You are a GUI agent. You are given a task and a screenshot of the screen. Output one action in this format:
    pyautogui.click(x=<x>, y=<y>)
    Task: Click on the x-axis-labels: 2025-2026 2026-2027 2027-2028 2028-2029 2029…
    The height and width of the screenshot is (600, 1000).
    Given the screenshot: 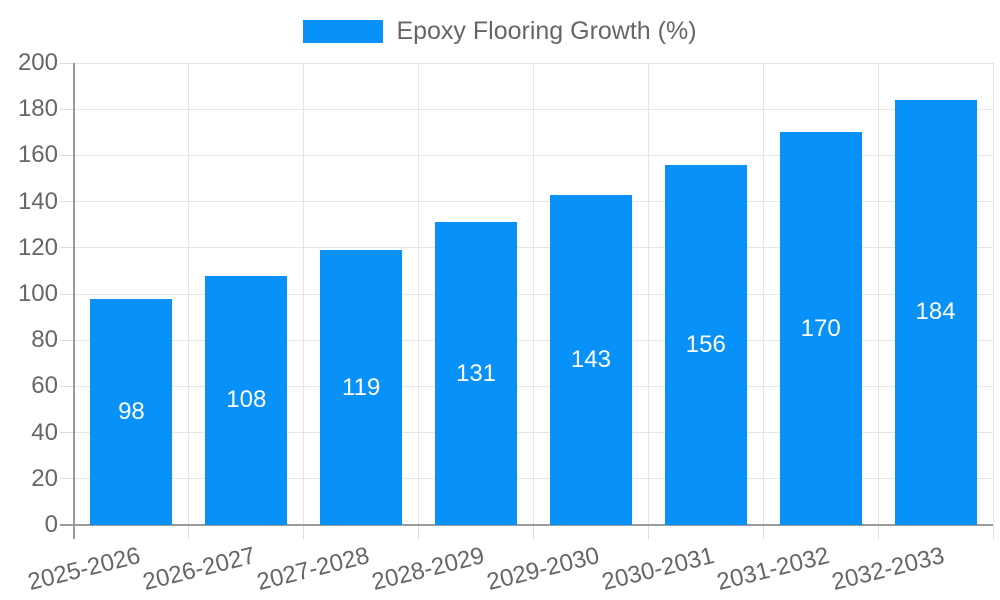 What is the action you would take?
    pyautogui.click(x=509, y=571)
    